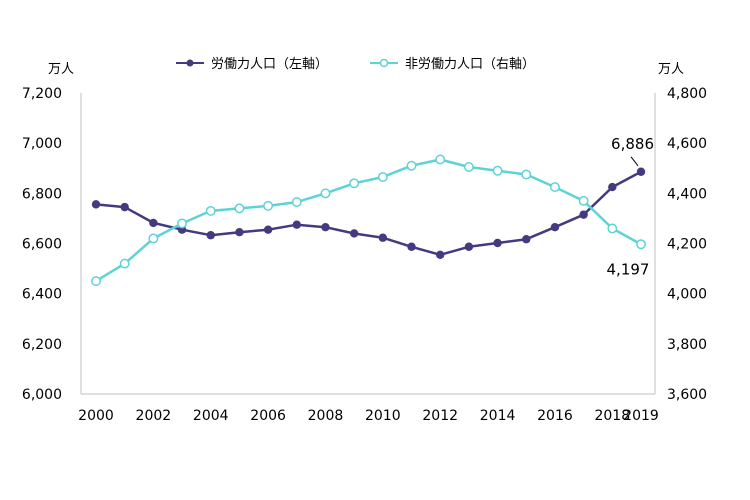  Describe the element at coordinates (384, 63) in the screenshot. I see `legend-marker-non-labor-force` at that location.